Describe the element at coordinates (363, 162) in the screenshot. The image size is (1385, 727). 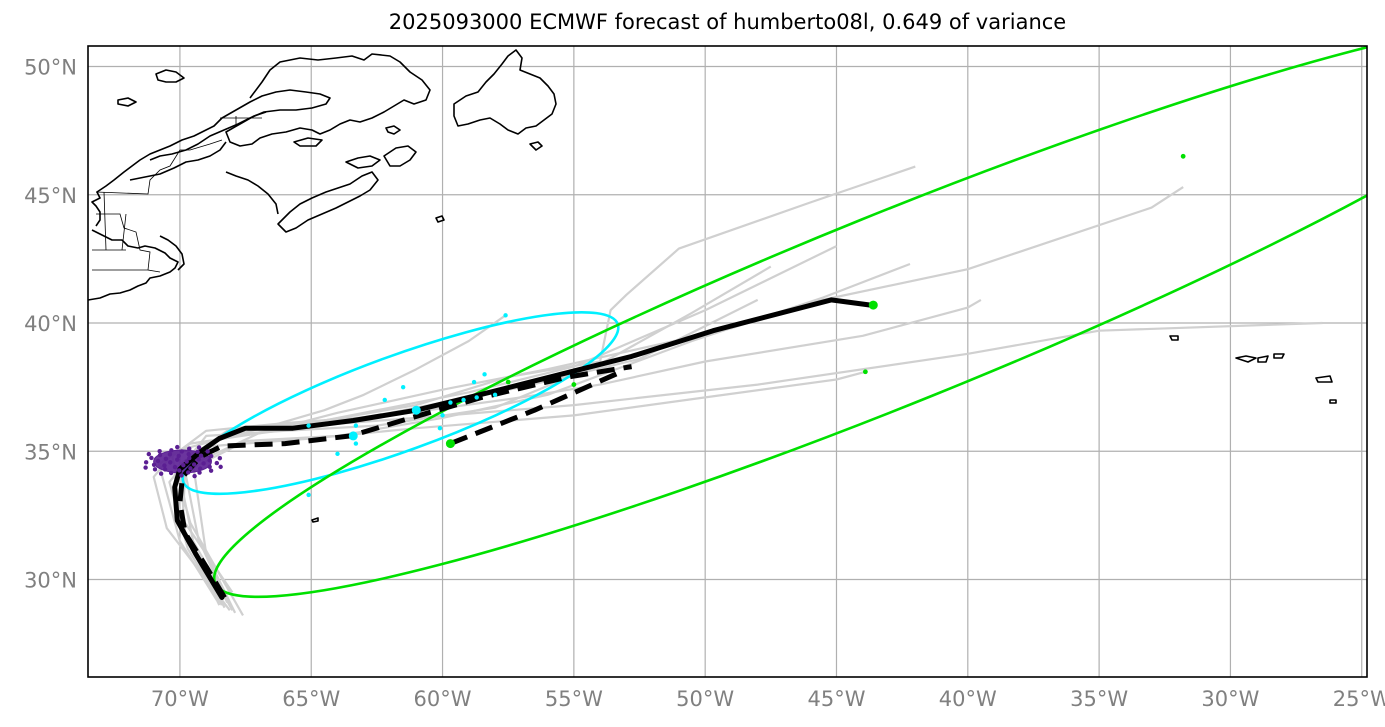
I see `coastline-pei` at that location.